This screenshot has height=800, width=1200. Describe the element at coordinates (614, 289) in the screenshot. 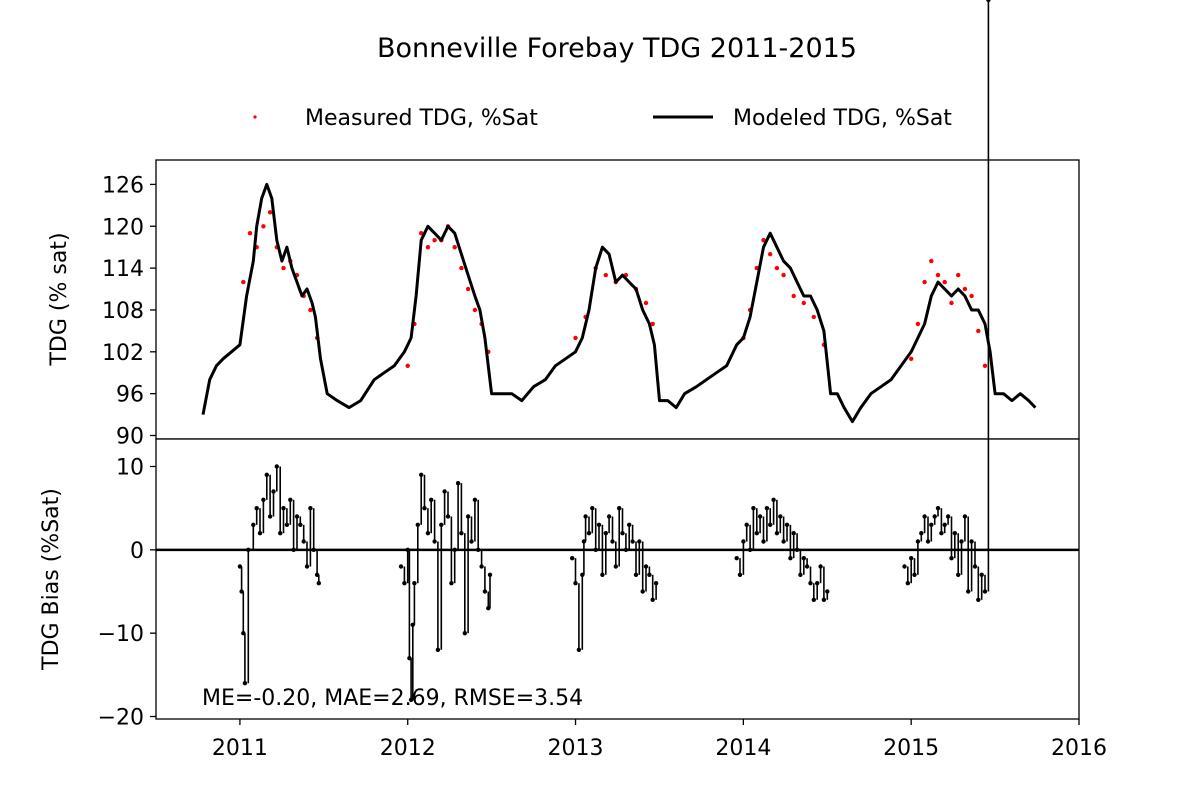

I see `measured-tdg-series` at that location.